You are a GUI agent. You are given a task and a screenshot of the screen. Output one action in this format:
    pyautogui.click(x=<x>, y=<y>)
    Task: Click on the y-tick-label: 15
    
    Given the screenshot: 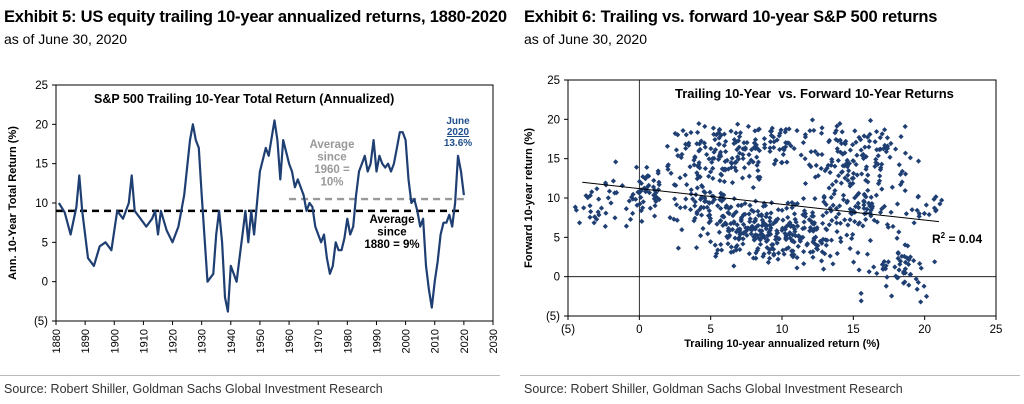 What is the action you would take?
    pyautogui.click(x=553, y=160)
    